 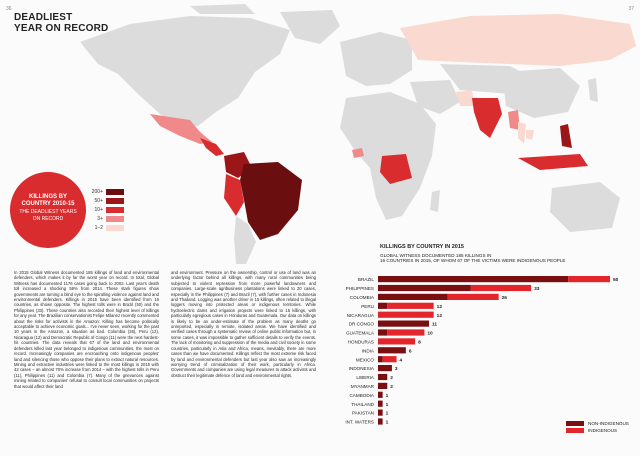 What do you see at coordinates (631, 9) in the screenshot?
I see `page-number-right: 37` at bounding box center [631, 9].